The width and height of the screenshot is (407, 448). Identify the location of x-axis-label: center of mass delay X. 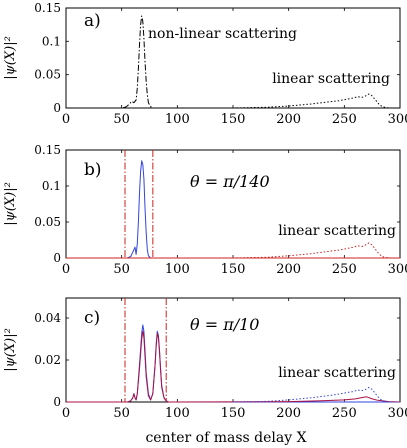
(225, 438).